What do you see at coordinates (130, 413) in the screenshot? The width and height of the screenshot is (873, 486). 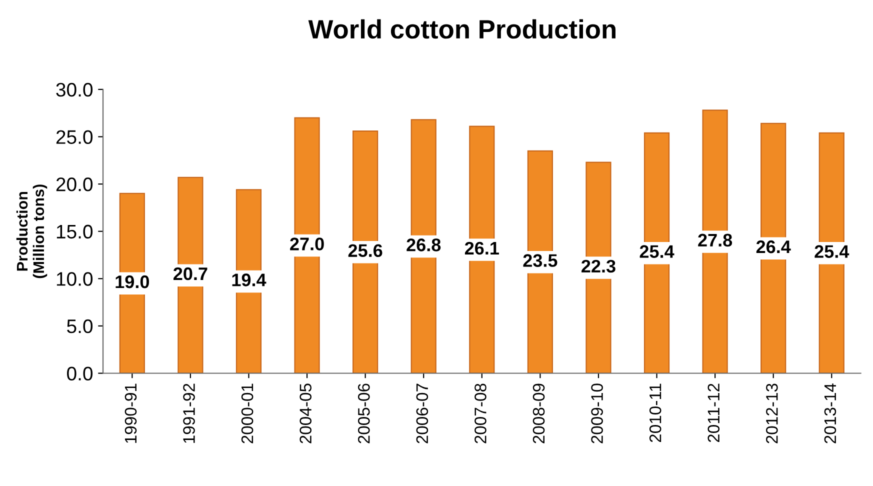 I see `x-tick-label: 1990-91` at bounding box center [130, 413].